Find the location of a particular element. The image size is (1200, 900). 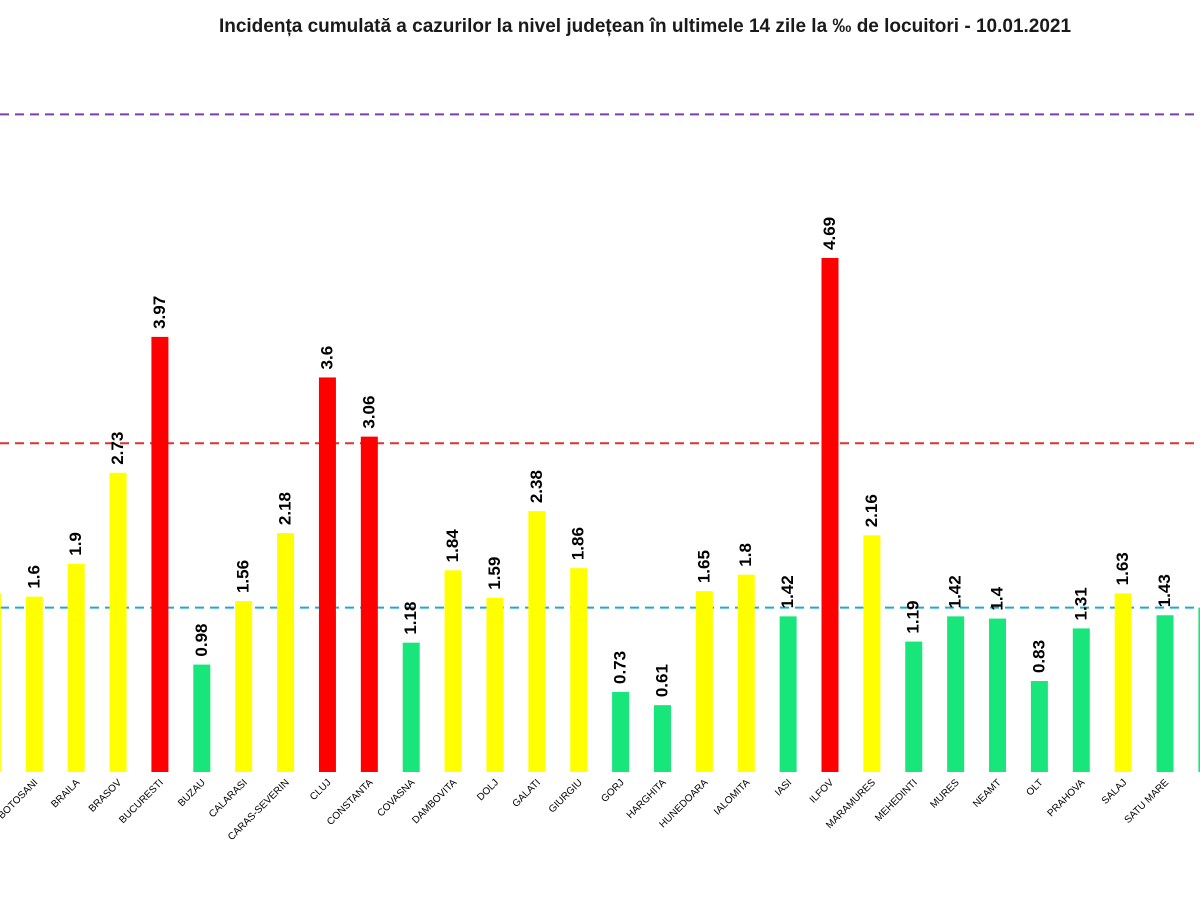

category-label-19: IASI is located at coordinates (783, 787).